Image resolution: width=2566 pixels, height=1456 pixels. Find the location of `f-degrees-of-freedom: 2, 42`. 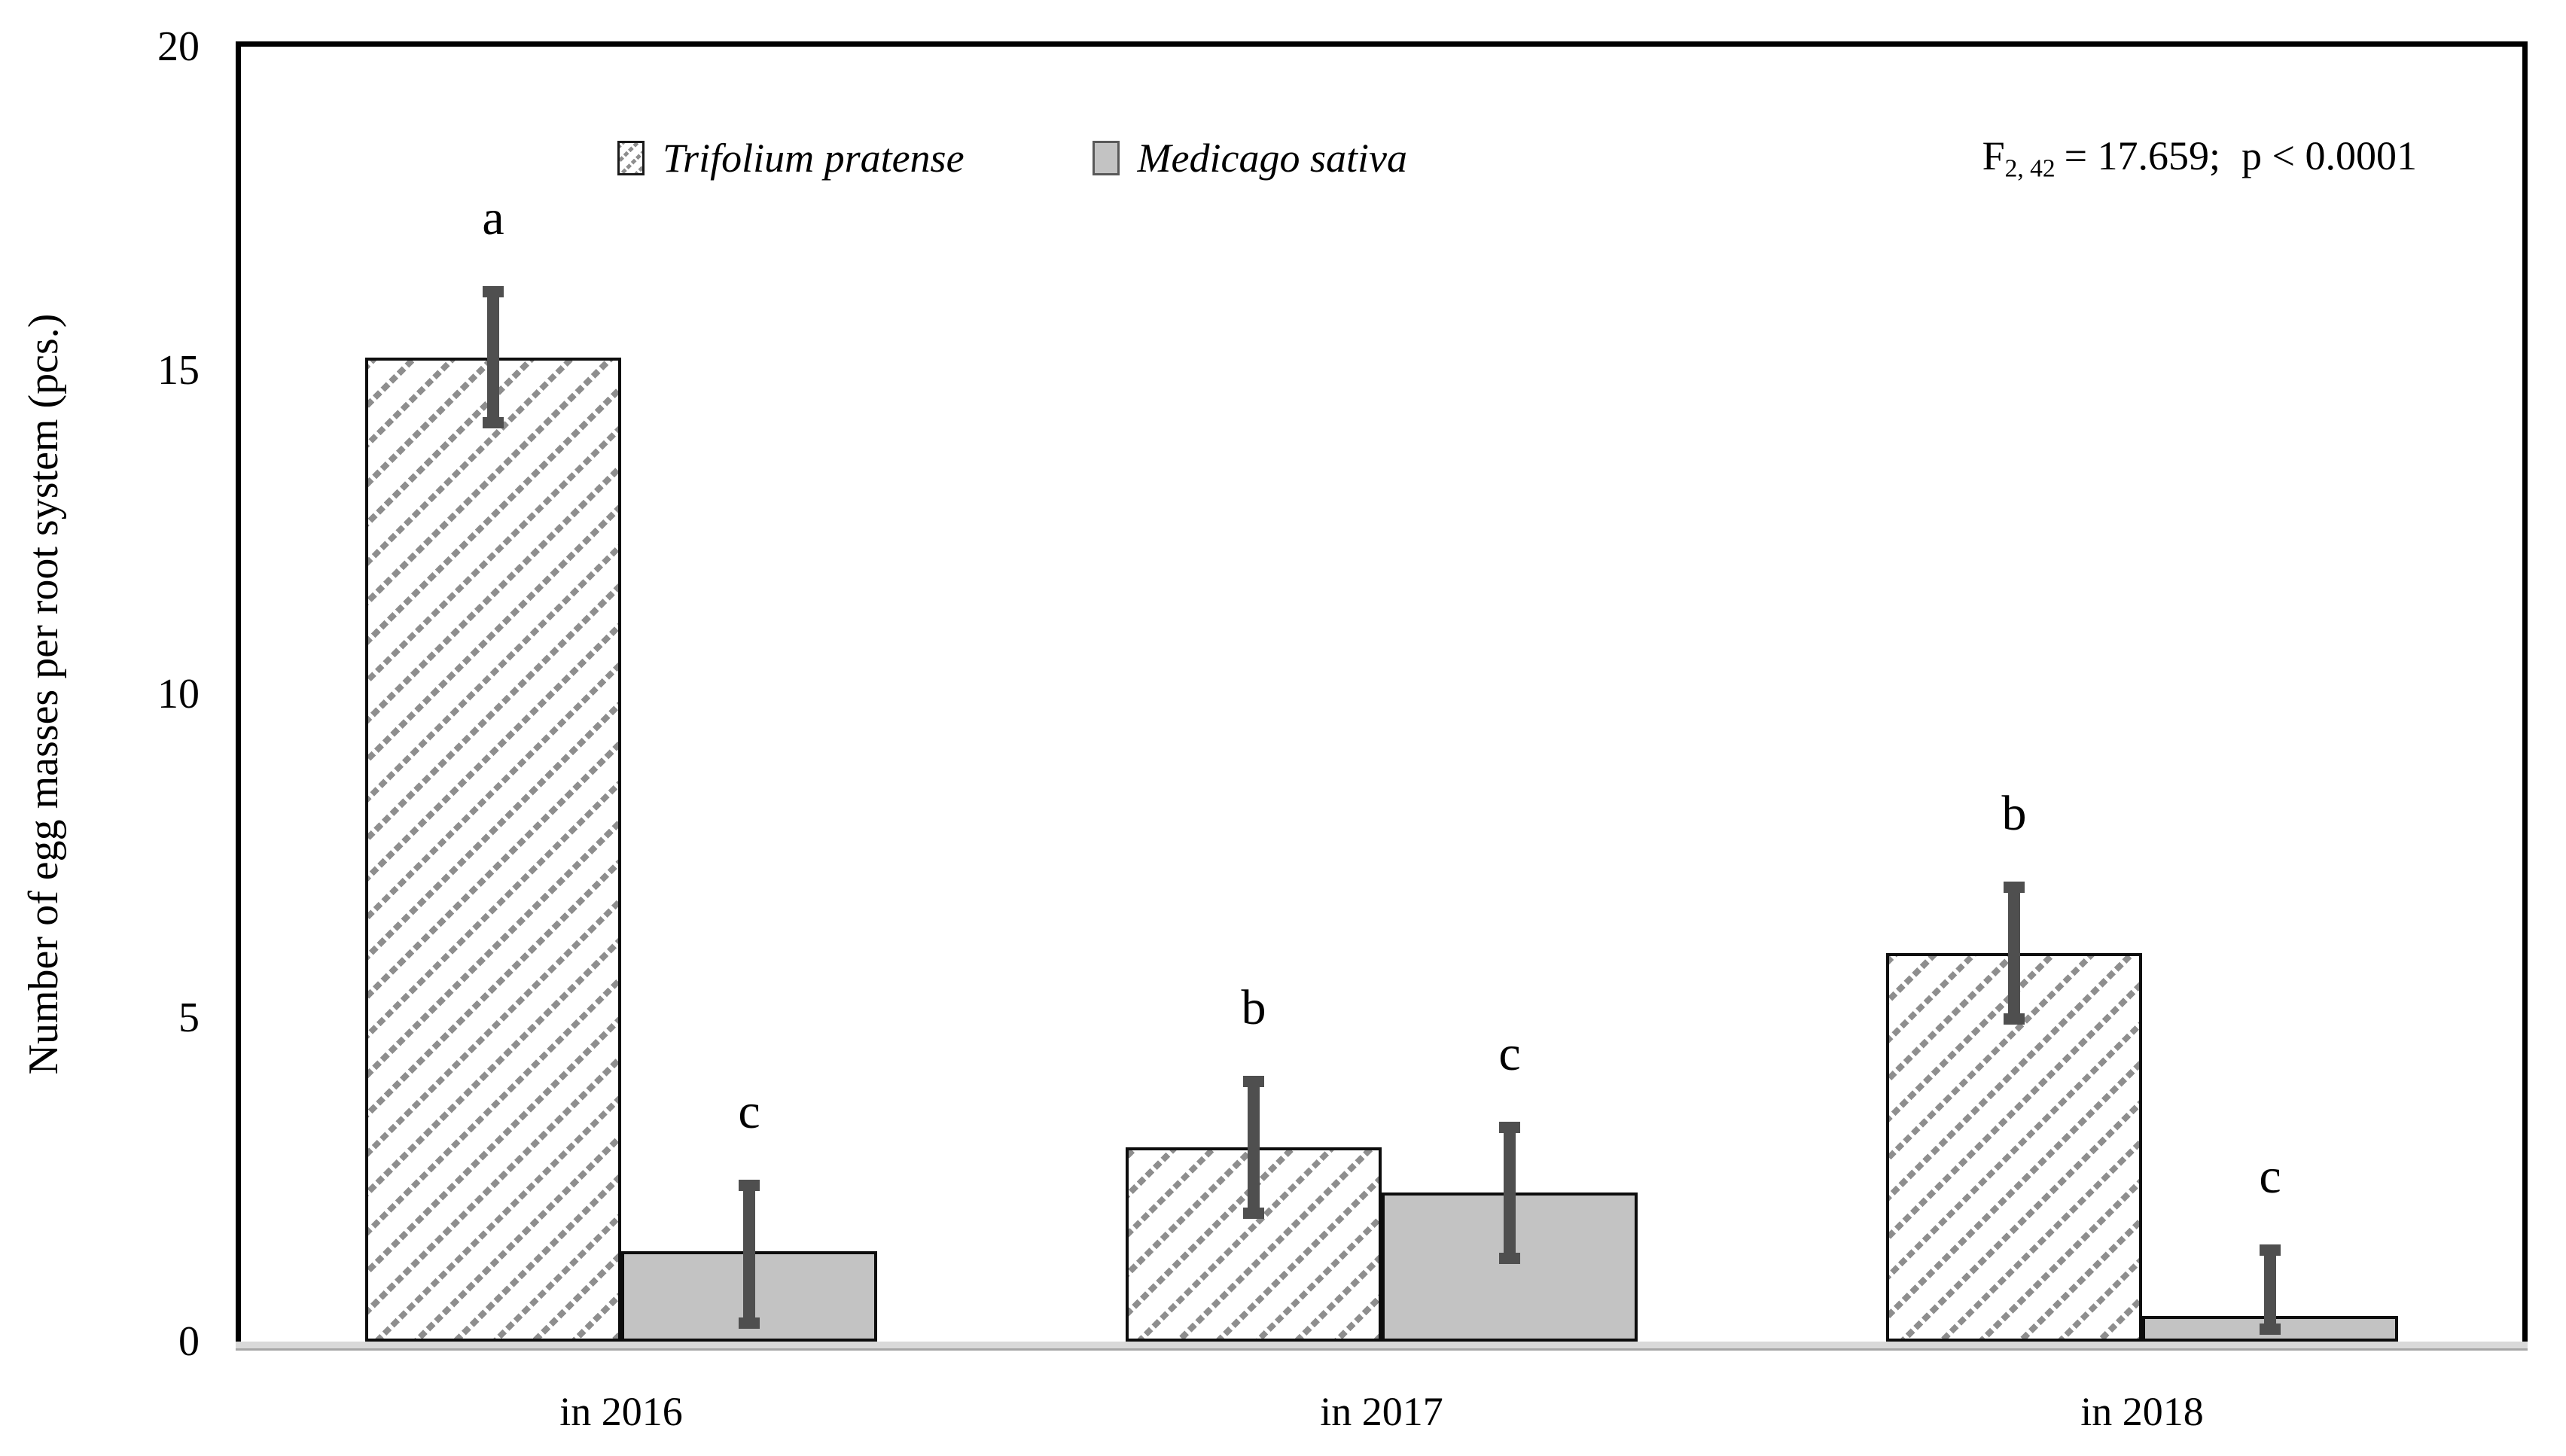

f-degrees-of-freedom: 2, 42 is located at coordinates (2030, 168).